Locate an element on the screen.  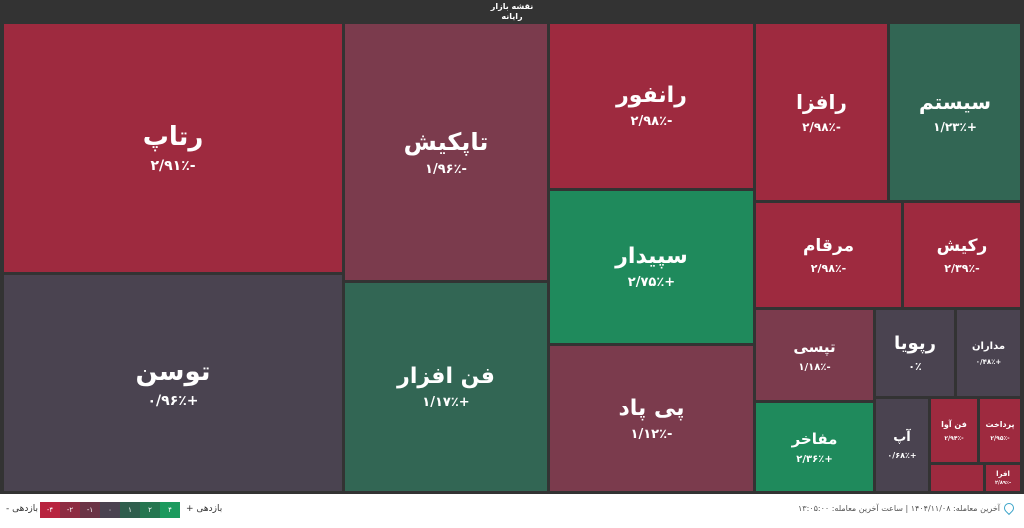
page-title: نقشه بازار is located at coordinates (512, 6).